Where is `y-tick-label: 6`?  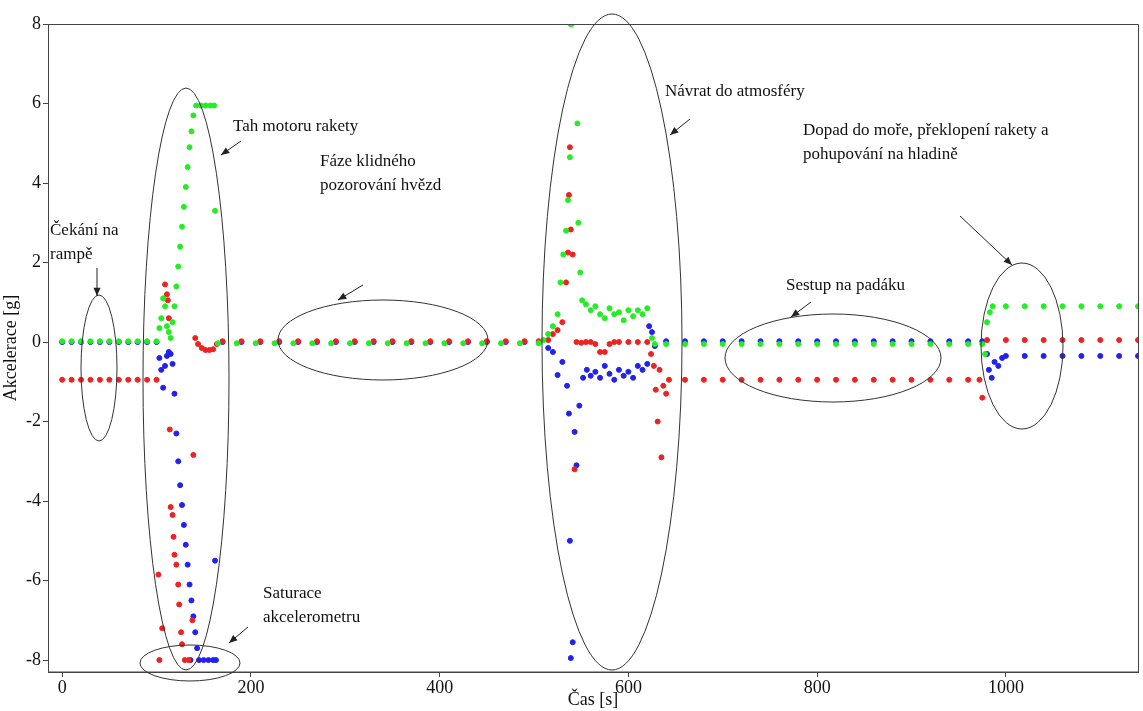 y-tick-label: 6 is located at coordinates (36, 102).